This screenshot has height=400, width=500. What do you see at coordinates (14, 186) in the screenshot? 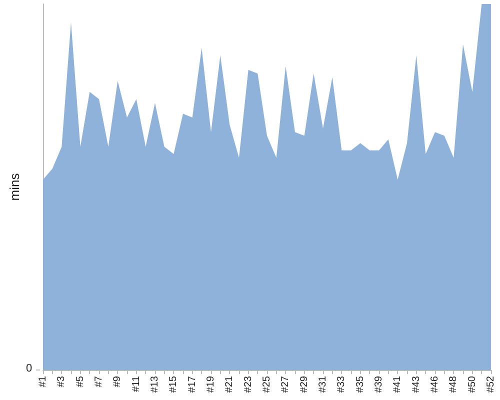
I see `y-axis-title: mins` at bounding box center [14, 186].